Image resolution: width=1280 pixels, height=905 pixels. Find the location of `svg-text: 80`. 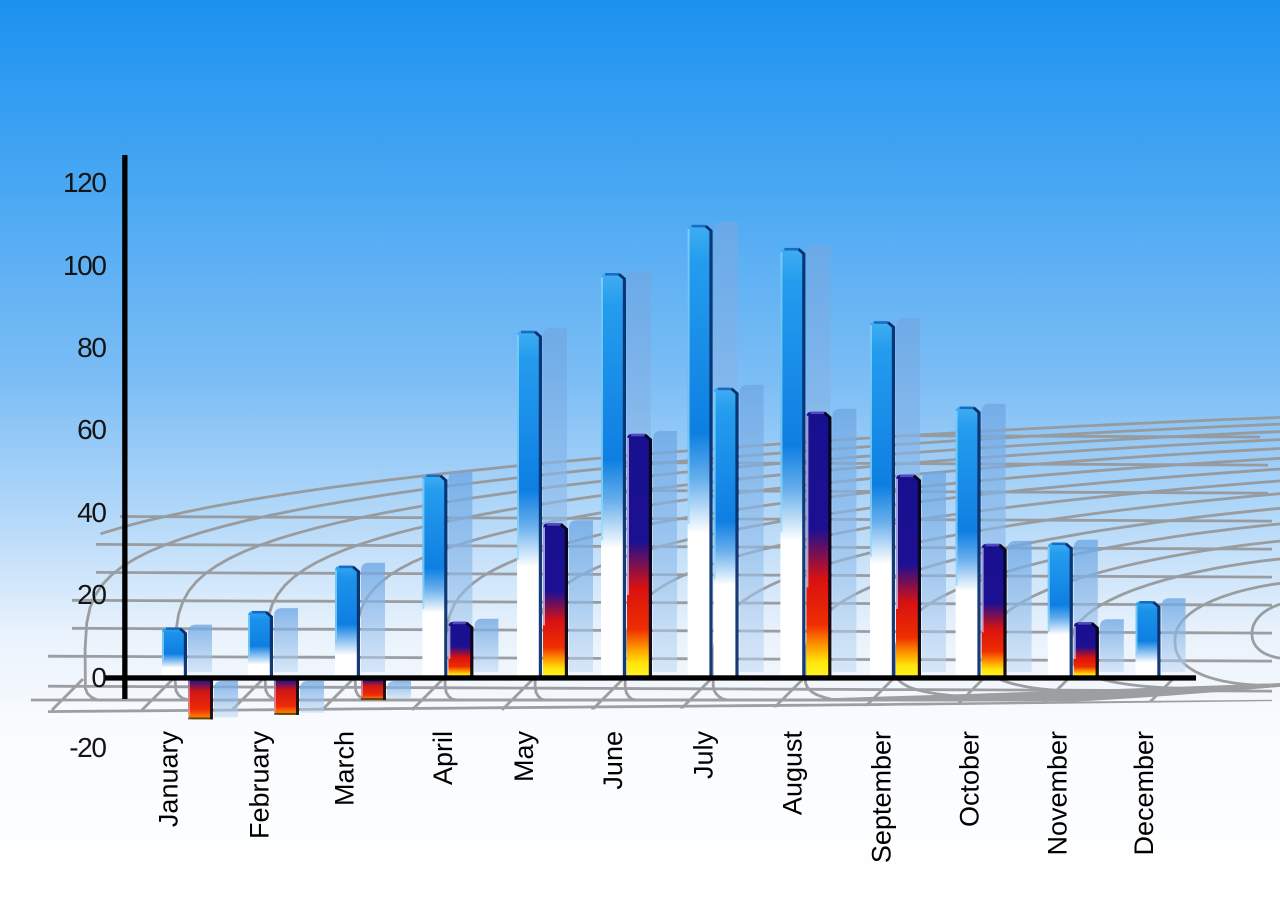

svg-text: 80 is located at coordinates (91, 347).